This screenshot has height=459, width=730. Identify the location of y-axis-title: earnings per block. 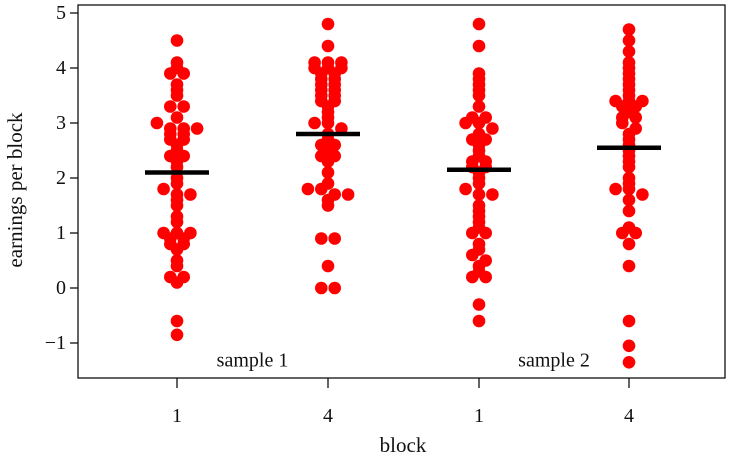
(15, 190).